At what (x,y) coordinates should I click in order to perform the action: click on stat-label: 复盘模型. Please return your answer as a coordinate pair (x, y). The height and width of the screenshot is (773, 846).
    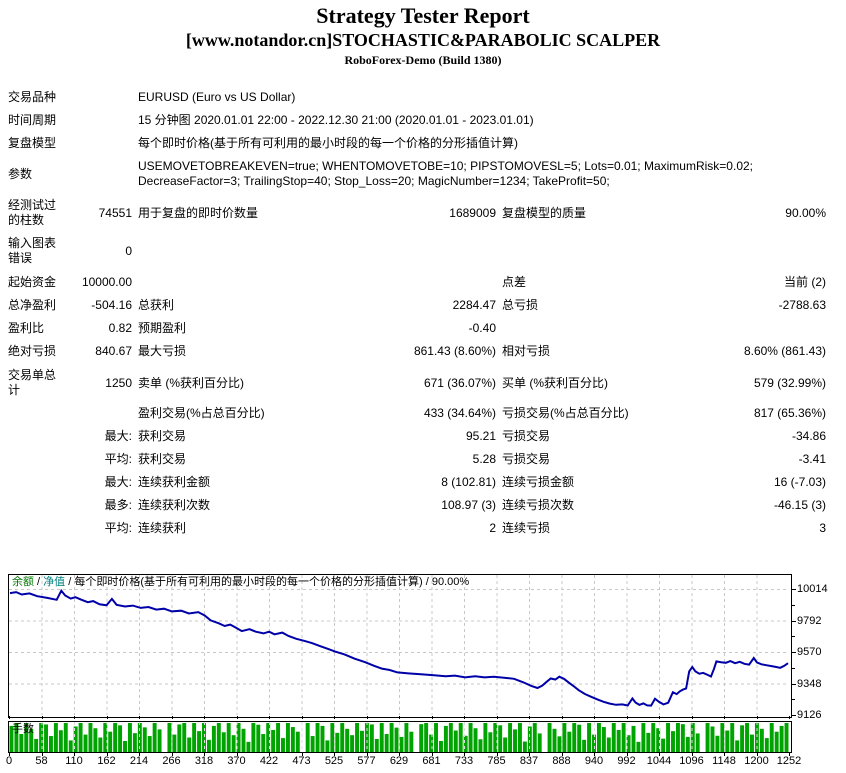
    Looking at the image, I should click on (32, 143).